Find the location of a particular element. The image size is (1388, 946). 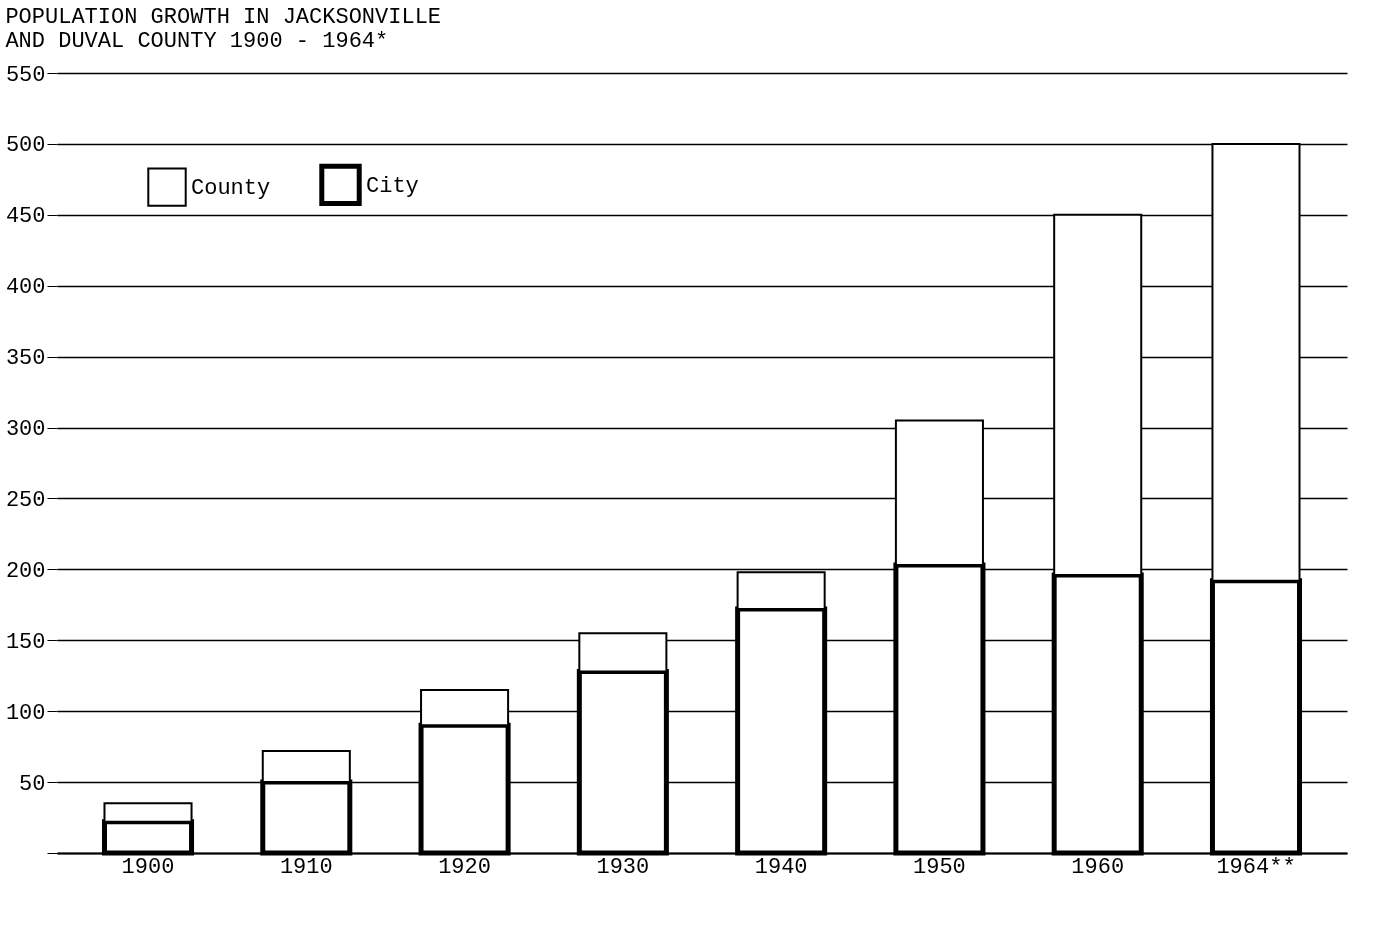

y-tick-label: 500 is located at coordinates (25, 146).